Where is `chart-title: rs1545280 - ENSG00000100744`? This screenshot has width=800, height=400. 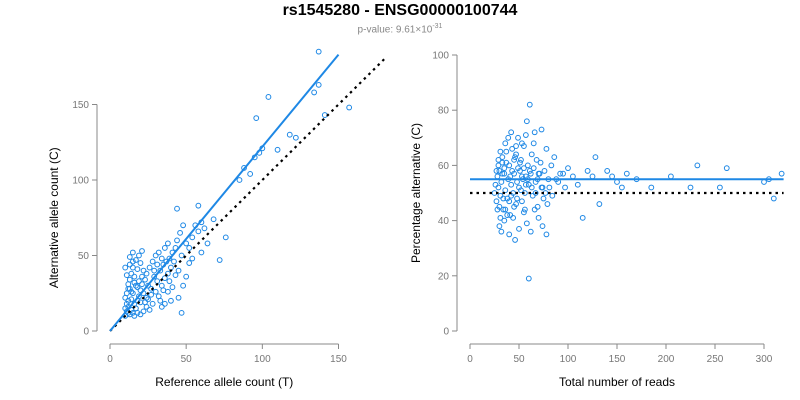 chart-title: rs1545280 - ENSG00000100744 is located at coordinates (400, 10).